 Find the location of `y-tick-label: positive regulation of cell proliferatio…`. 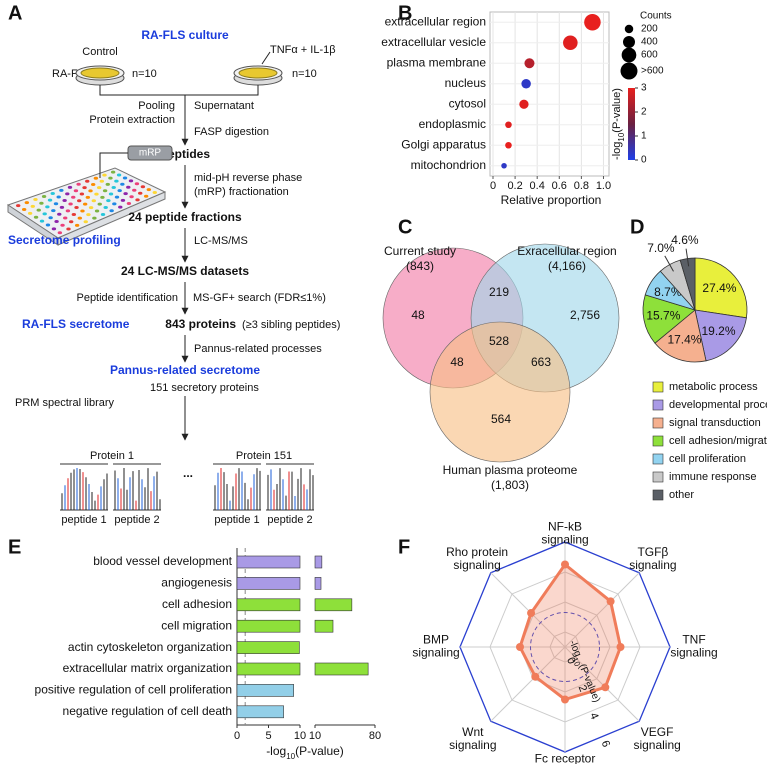

y-tick-label: positive regulation of cell proliferatio… is located at coordinates (133, 690).